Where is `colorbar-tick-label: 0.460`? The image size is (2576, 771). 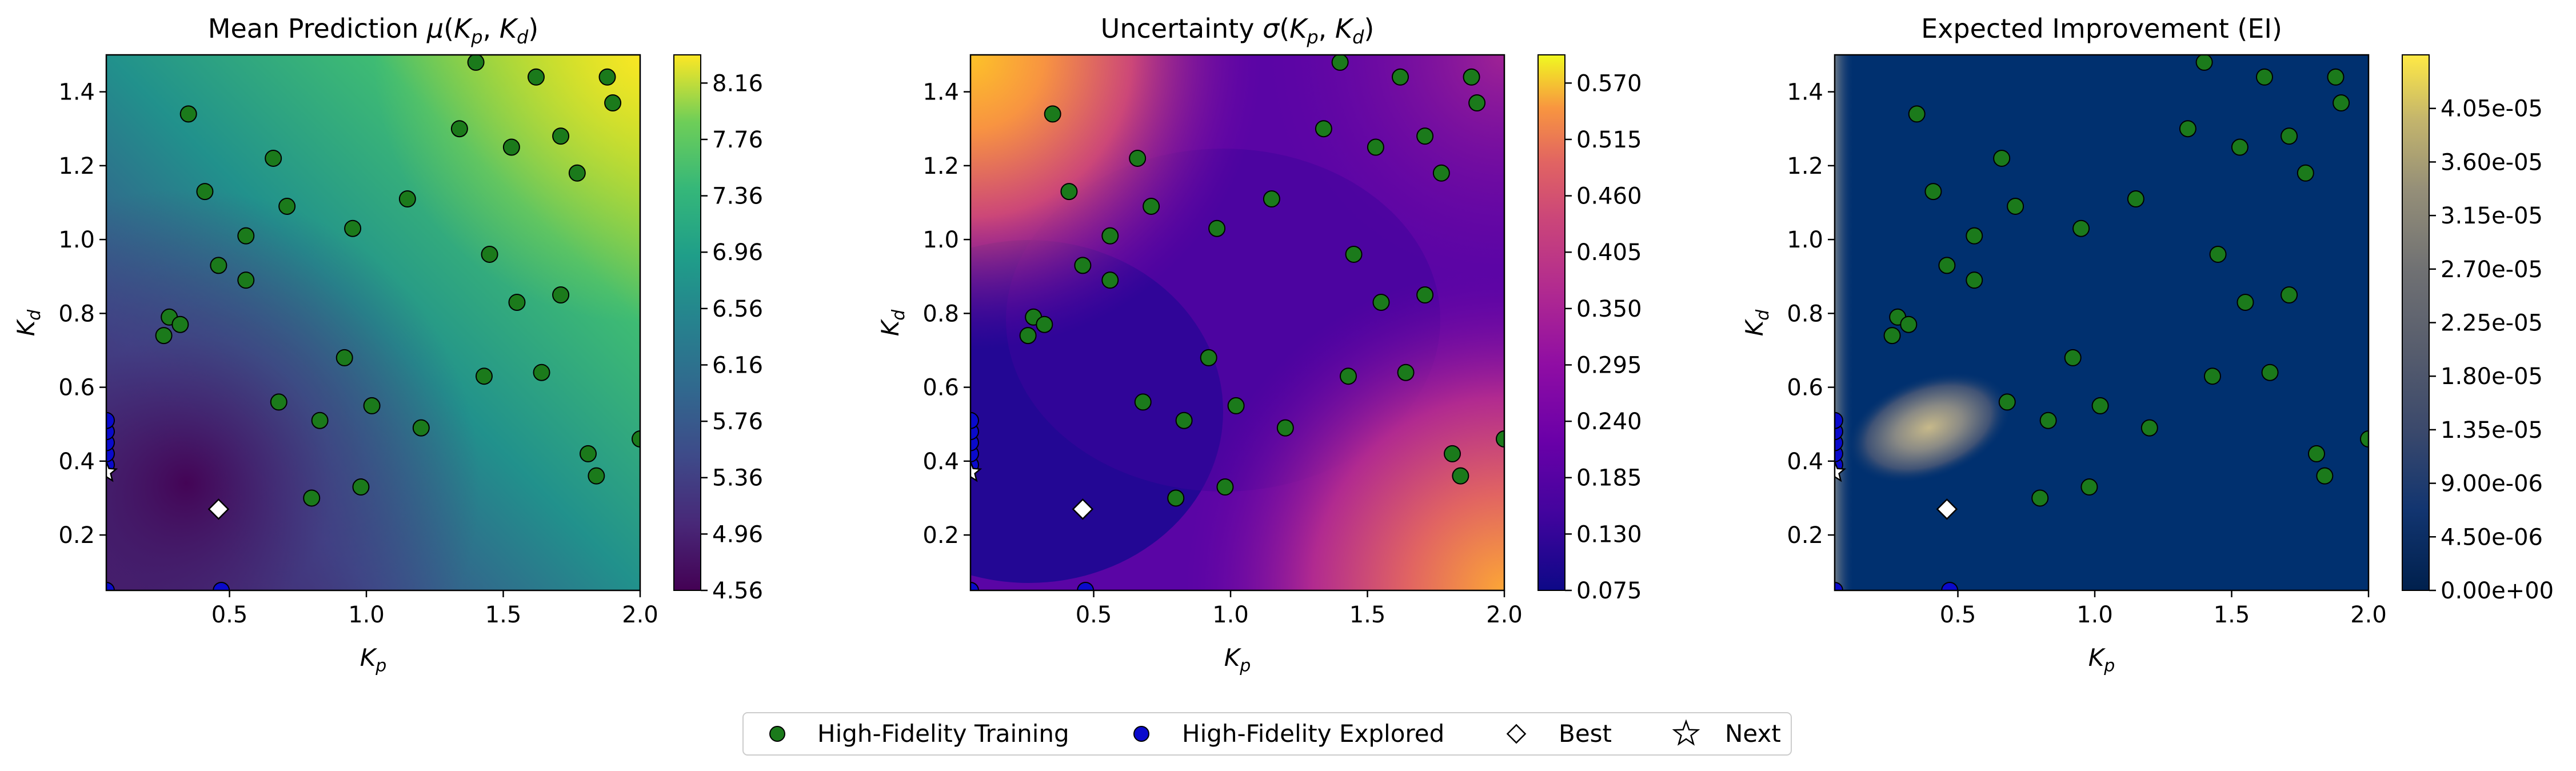 colorbar-tick-label: 0.460 is located at coordinates (1609, 196).